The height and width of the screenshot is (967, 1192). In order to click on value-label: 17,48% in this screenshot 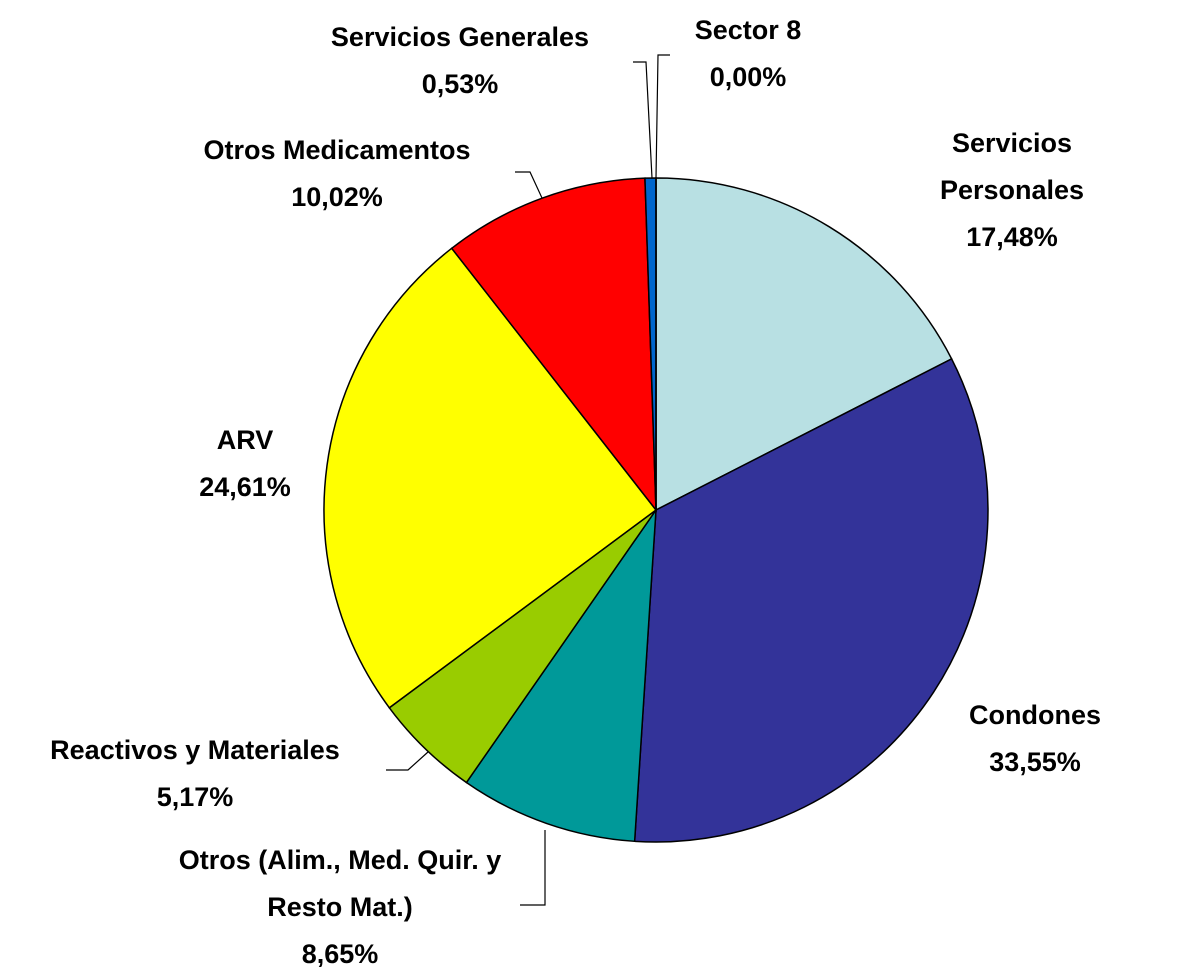, I will do `click(1012, 237)`.